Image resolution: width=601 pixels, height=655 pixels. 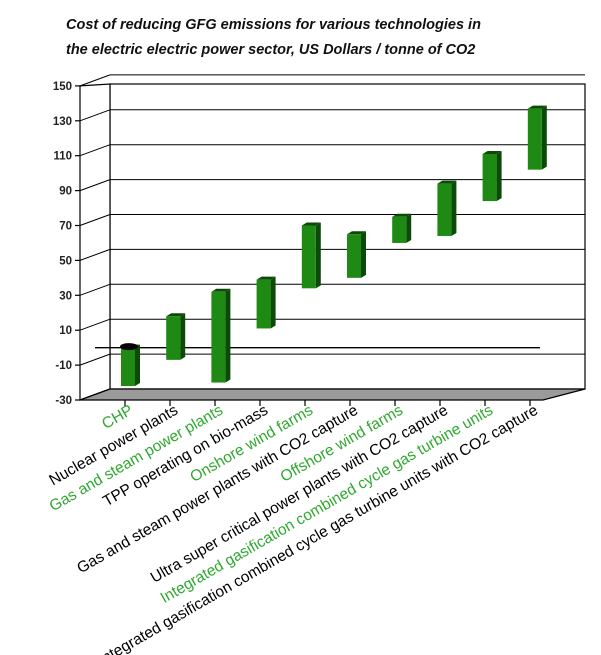 I want to click on y-tick-label: 30, so click(x=65, y=296).